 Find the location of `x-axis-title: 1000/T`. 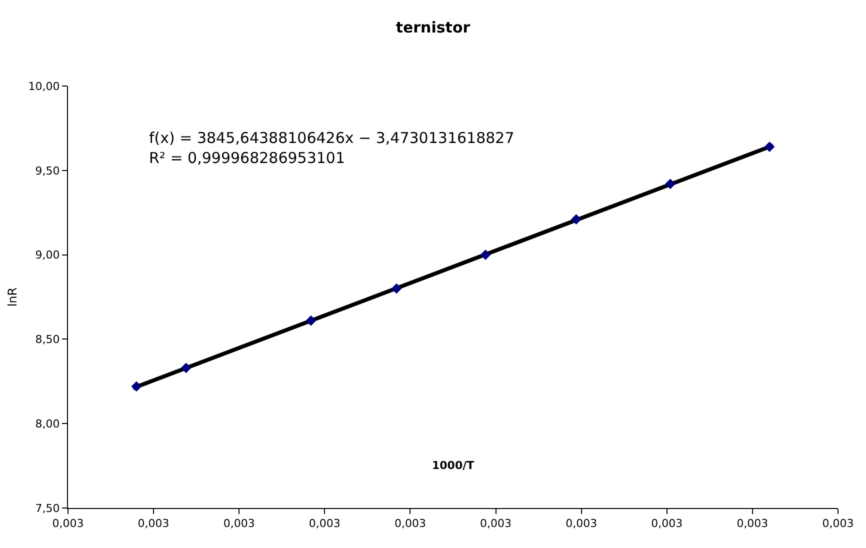

x-axis-title: 1000/T is located at coordinates (453, 465).